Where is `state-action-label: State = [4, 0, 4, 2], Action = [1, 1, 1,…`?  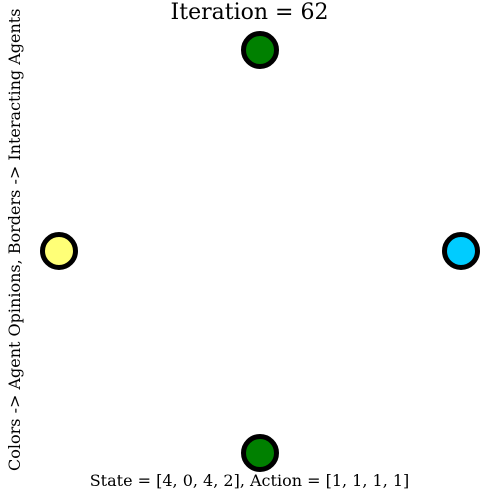
state-action-label: State = [4, 0, 4, 2], Action = [1, 1, 1,… is located at coordinates (249, 480).